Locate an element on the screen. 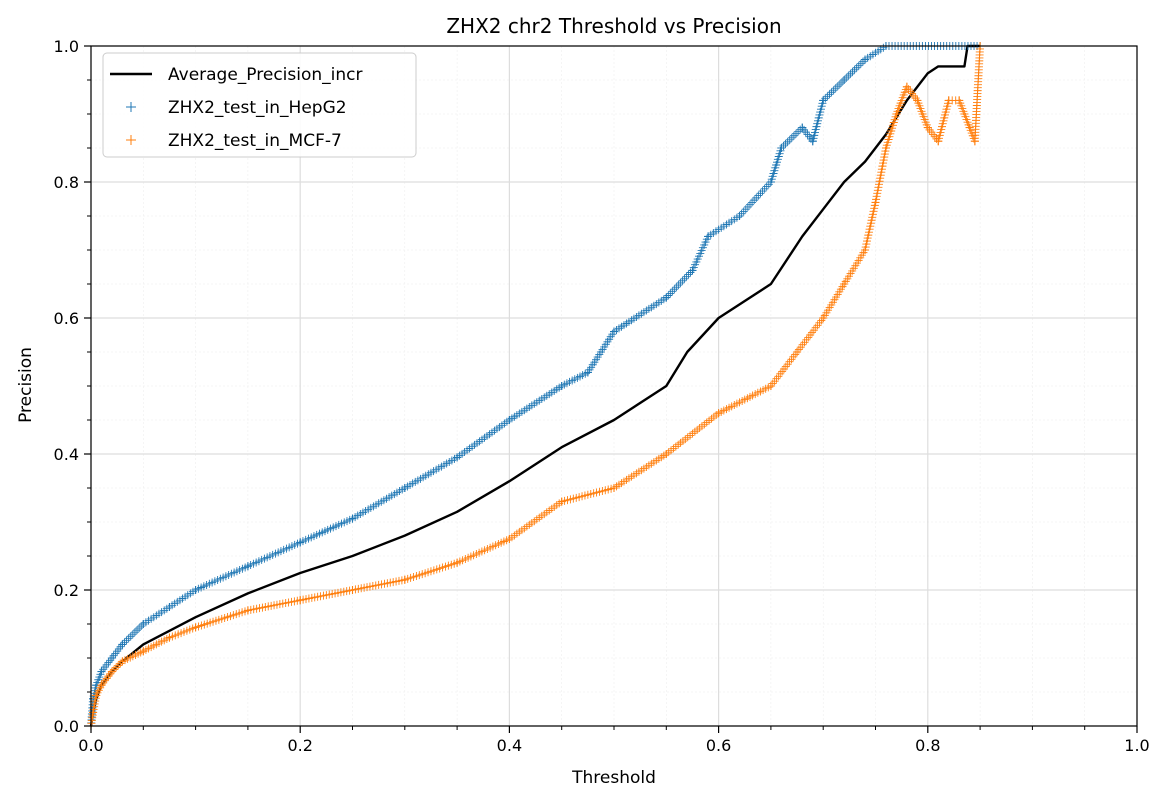  y-tick-label: 0.0 is located at coordinates (66, 726).